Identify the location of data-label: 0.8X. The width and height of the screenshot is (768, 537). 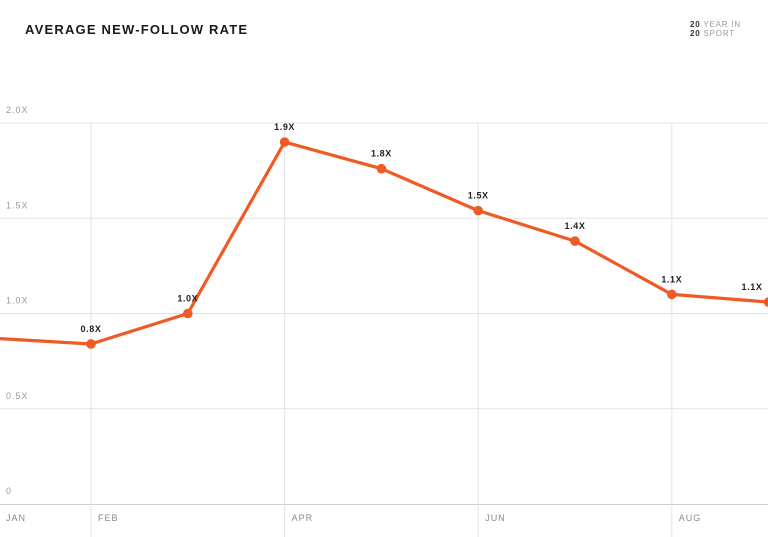
(91, 329).